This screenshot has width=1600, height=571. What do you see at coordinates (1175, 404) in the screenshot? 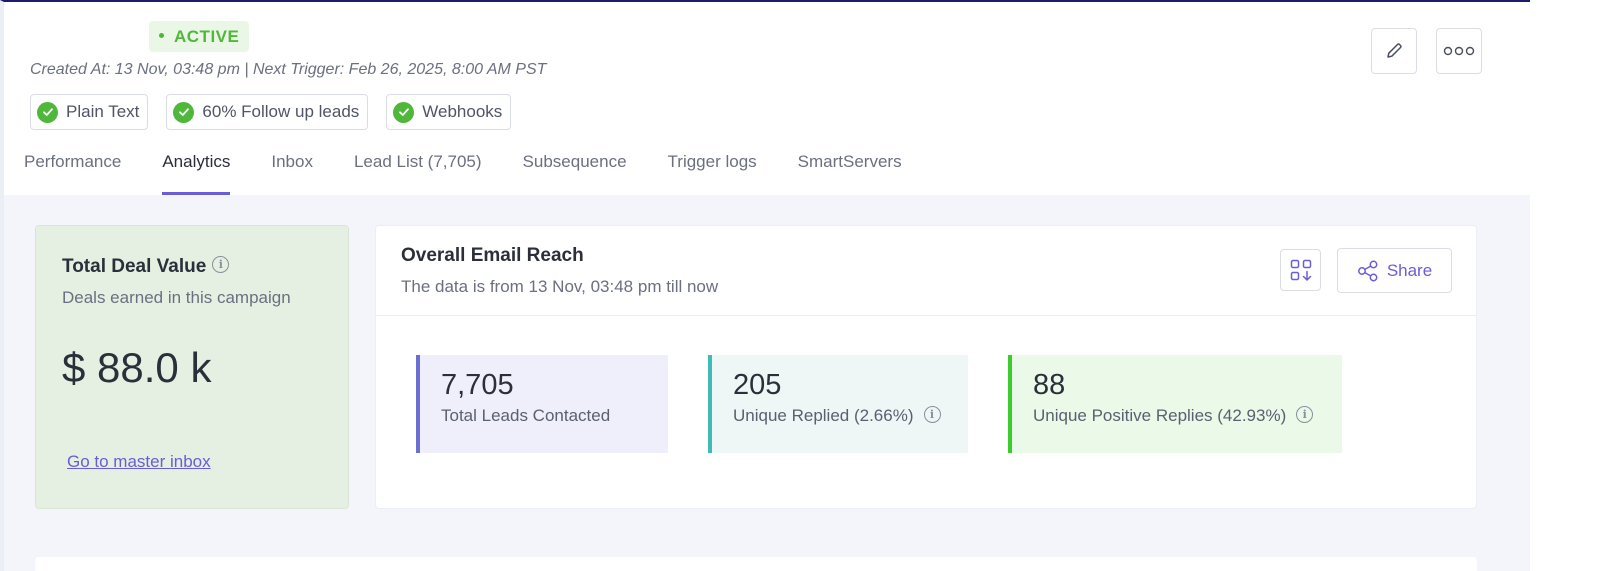
I see `stat-positive-replies: 88 Unique Positive Replies (42.93%) i` at bounding box center [1175, 404].